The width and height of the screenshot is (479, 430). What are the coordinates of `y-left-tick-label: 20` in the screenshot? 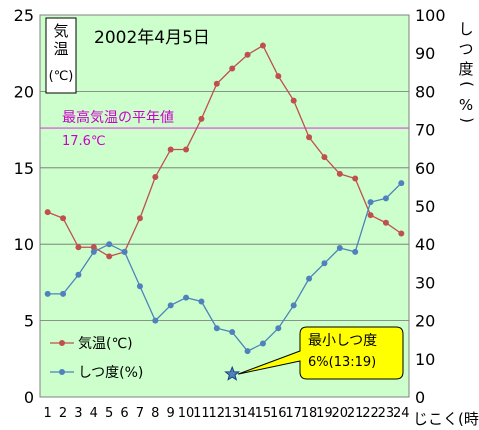 It's located at (24, 91).